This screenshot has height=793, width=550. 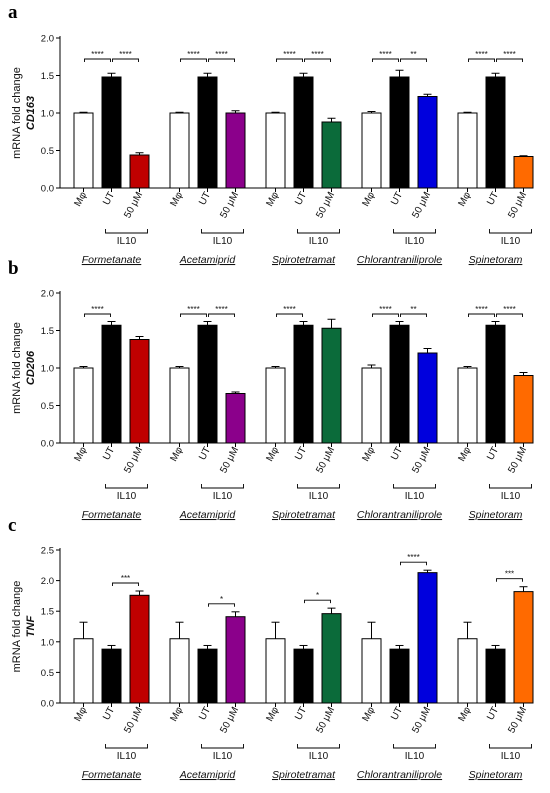 I want to click on group-name: Acetamiprid, so click(x=208, y=515).